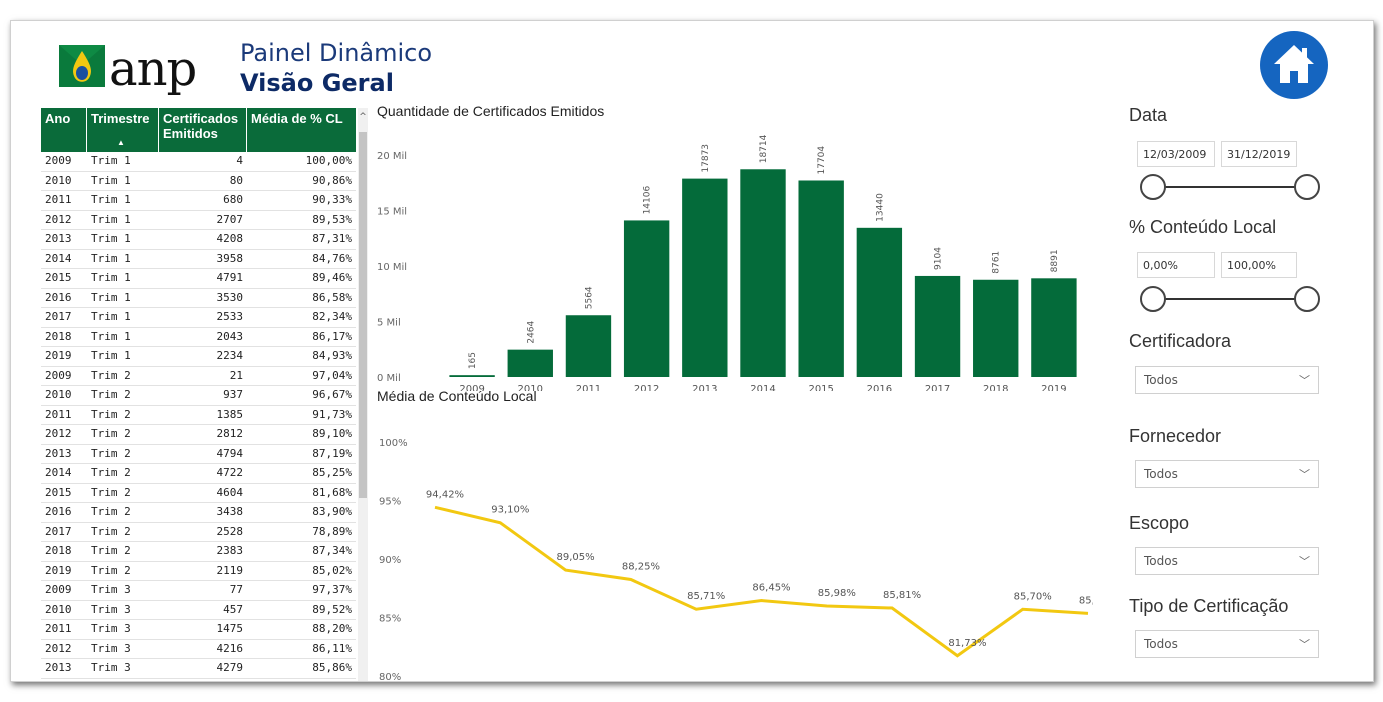 The image size is (1383, 702). Describe the element at coordinates (902, 595) in the screenshot. I see `data-label: 85,81%` at that location.